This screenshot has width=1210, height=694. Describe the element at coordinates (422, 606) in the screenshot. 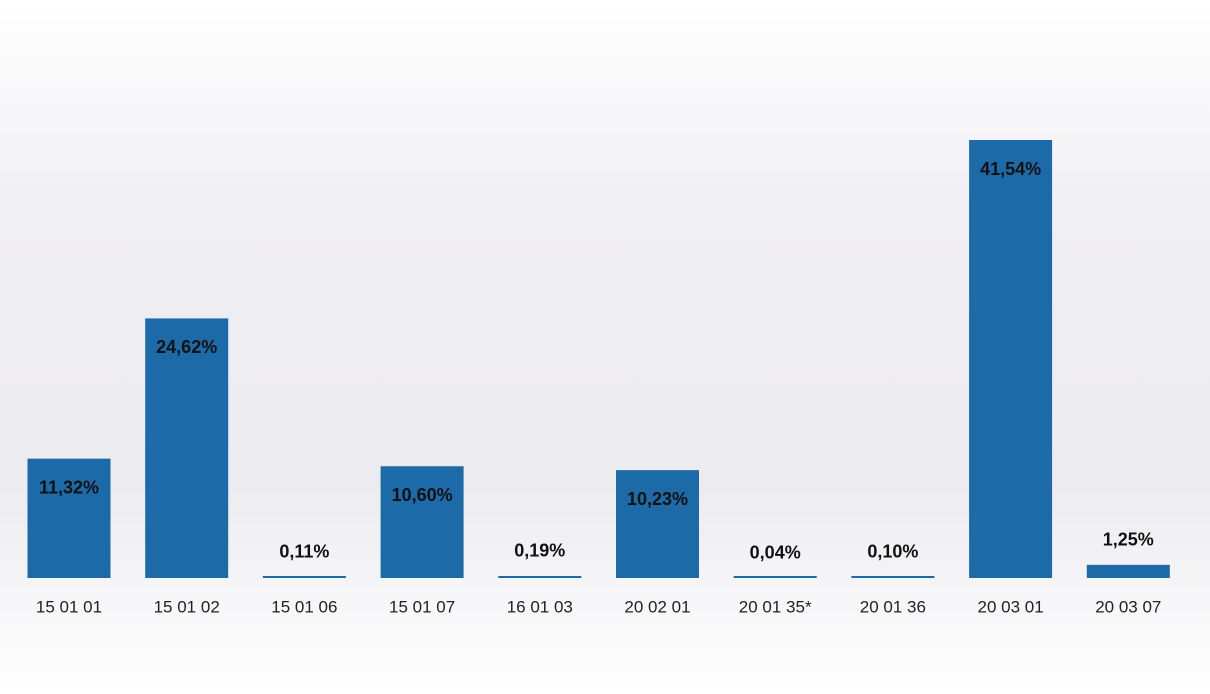

I see `x-tick-label: 15 01 07` at that location.